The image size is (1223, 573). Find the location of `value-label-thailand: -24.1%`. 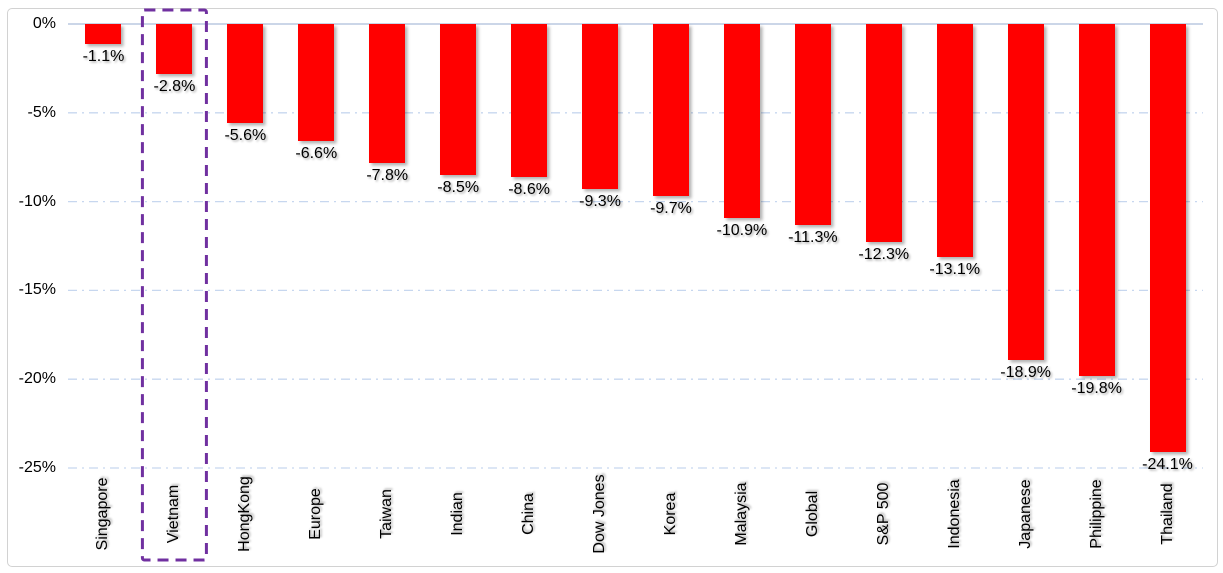

value-label-thailand: -24.1% is located at coordinates (1167, 465).